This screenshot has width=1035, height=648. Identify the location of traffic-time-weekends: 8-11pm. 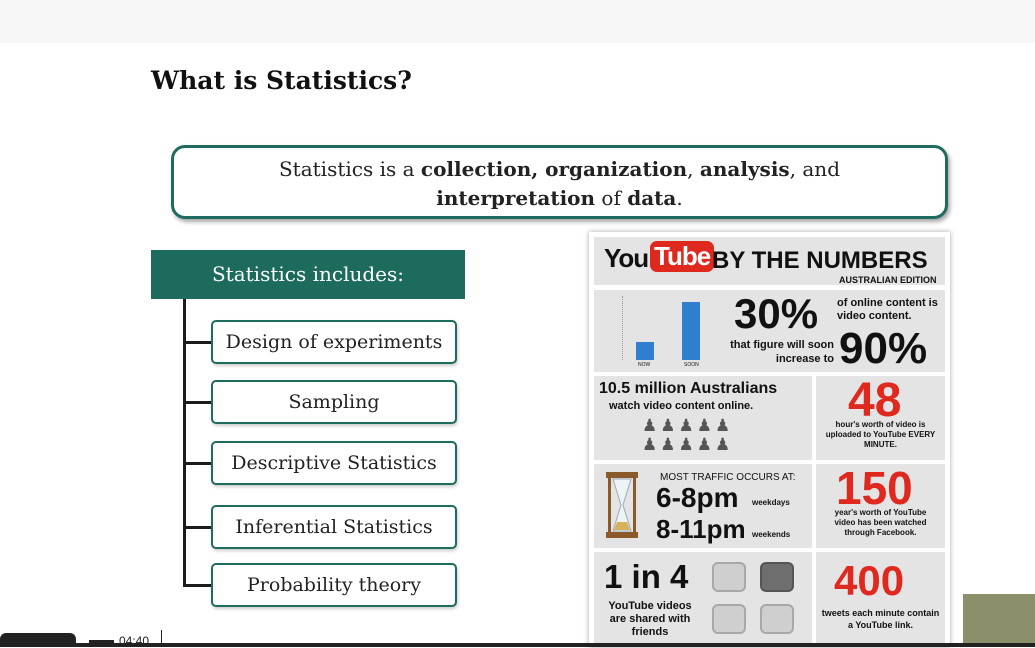
(701, 529).